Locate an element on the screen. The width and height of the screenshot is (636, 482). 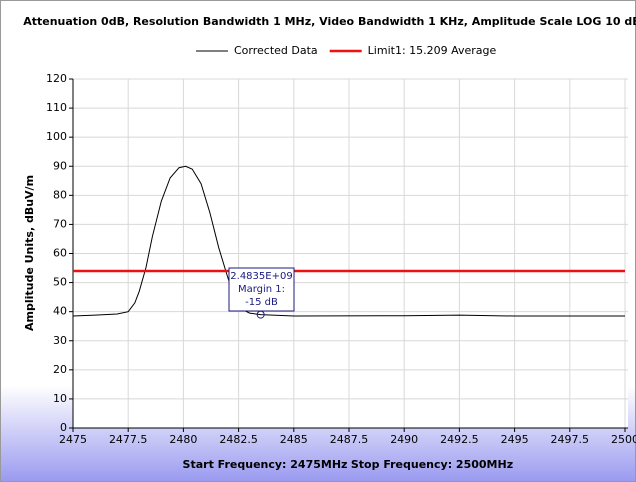
y-tick-label: 120 is located at coordinates (56, 78).